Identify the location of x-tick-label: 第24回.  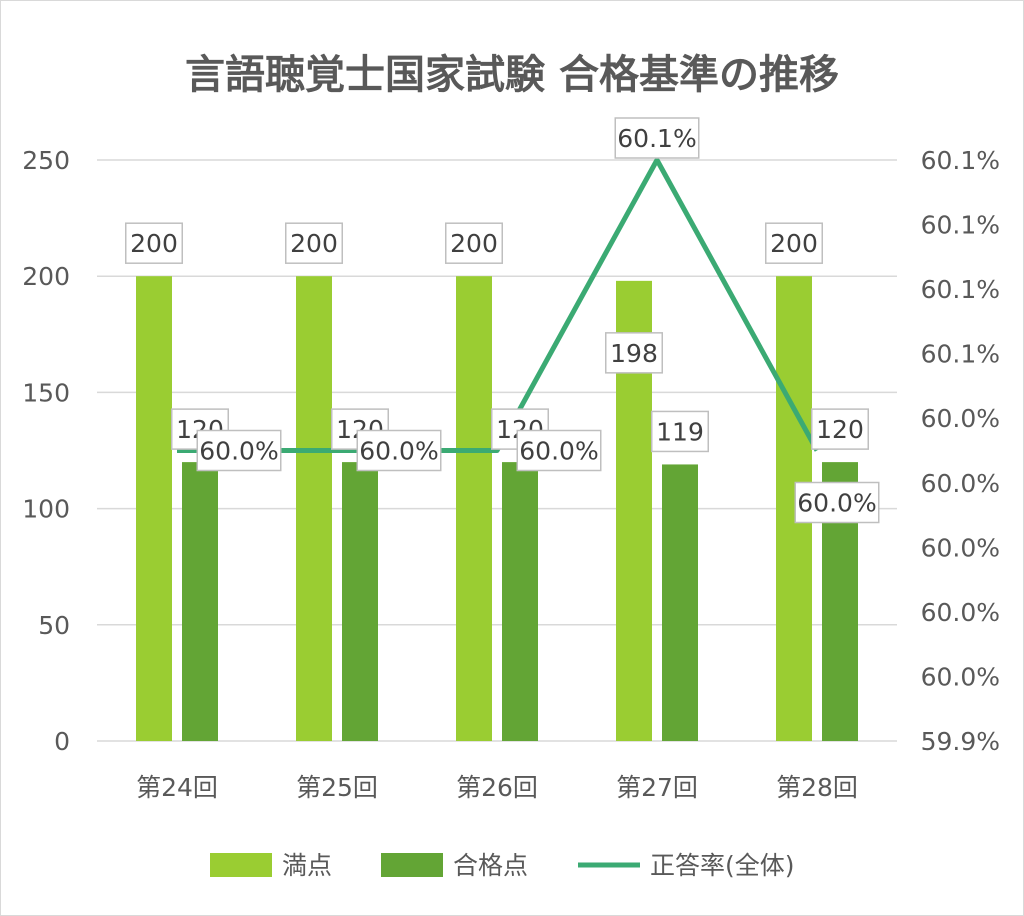
(177, 787).